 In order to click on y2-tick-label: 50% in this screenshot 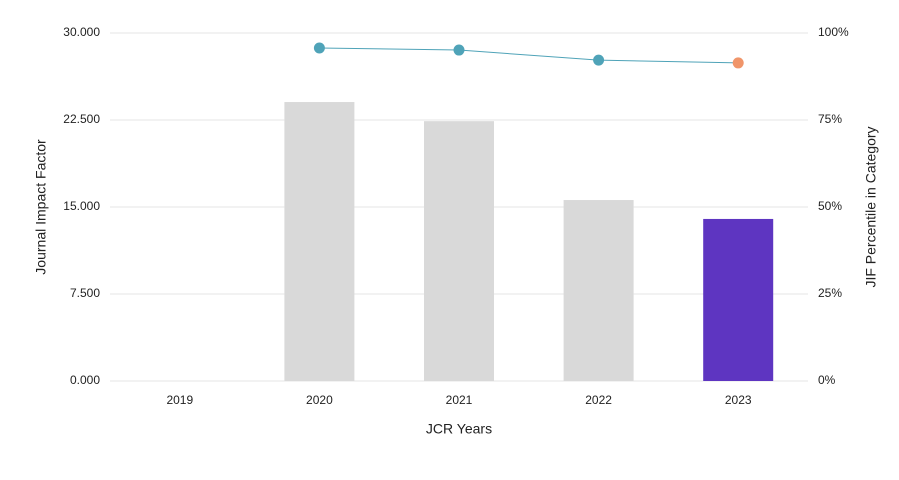, I will do `click(830, 206)`.